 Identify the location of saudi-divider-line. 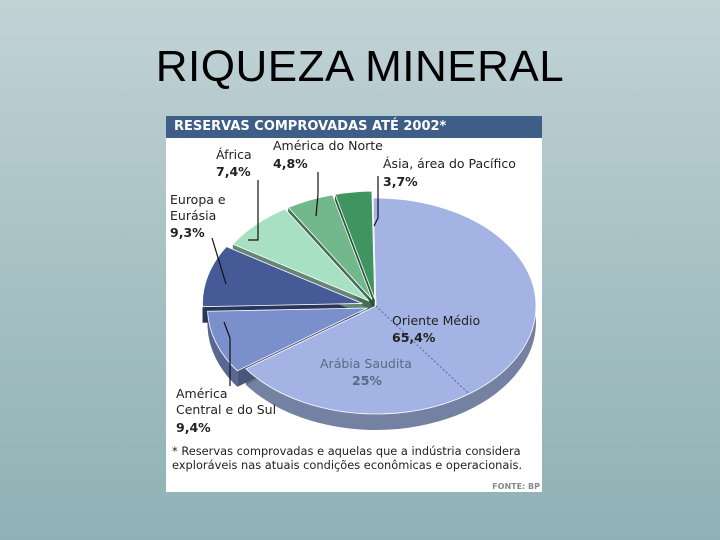
(422, 350).